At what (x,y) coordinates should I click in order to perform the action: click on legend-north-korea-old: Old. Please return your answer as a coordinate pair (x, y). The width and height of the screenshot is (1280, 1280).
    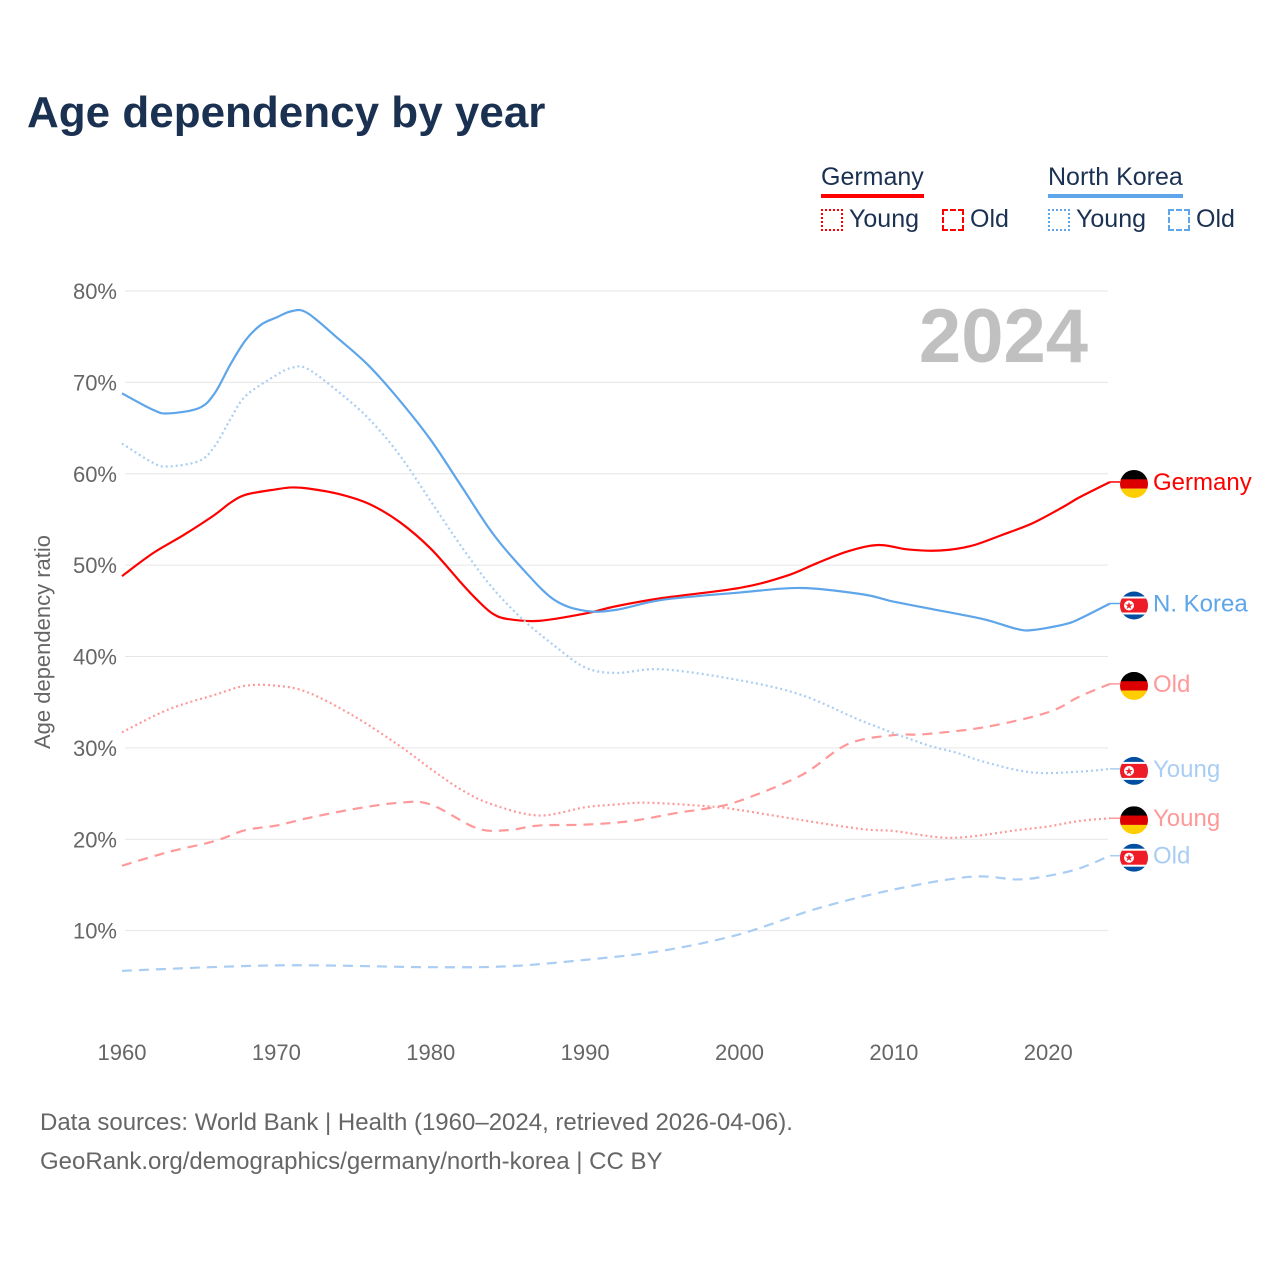
    Looking at the image, I should click on (1201, 219).